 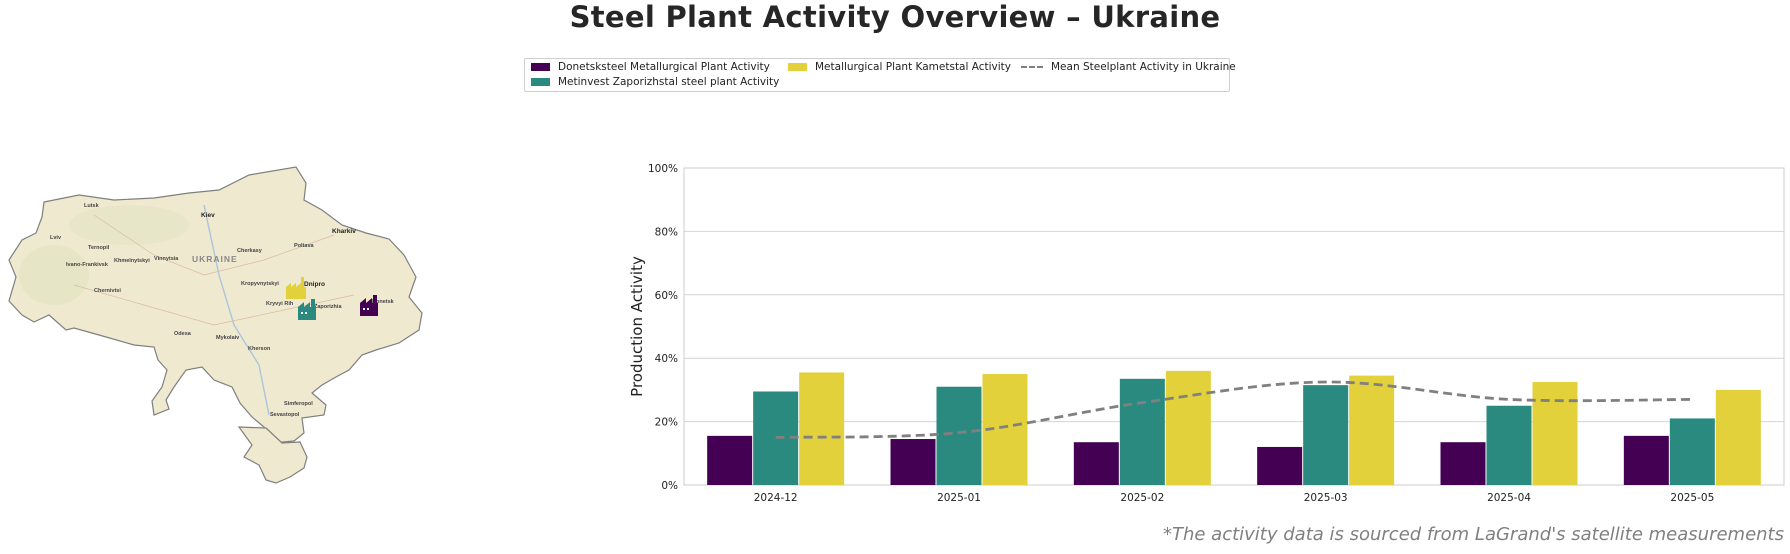 I want to click on y-tick-label: 60%, so click(x=666, y=296).